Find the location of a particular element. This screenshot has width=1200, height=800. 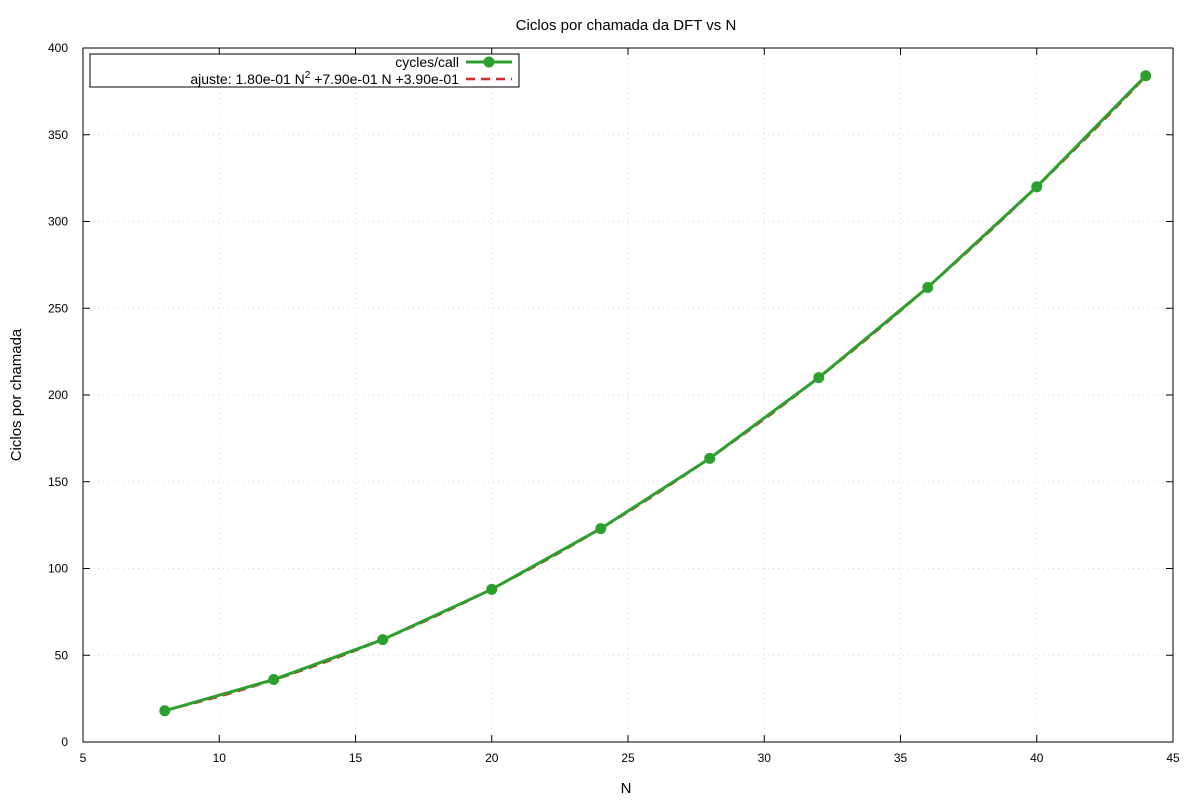

y-tick-label: 350 is located at coordinates (58, 135).